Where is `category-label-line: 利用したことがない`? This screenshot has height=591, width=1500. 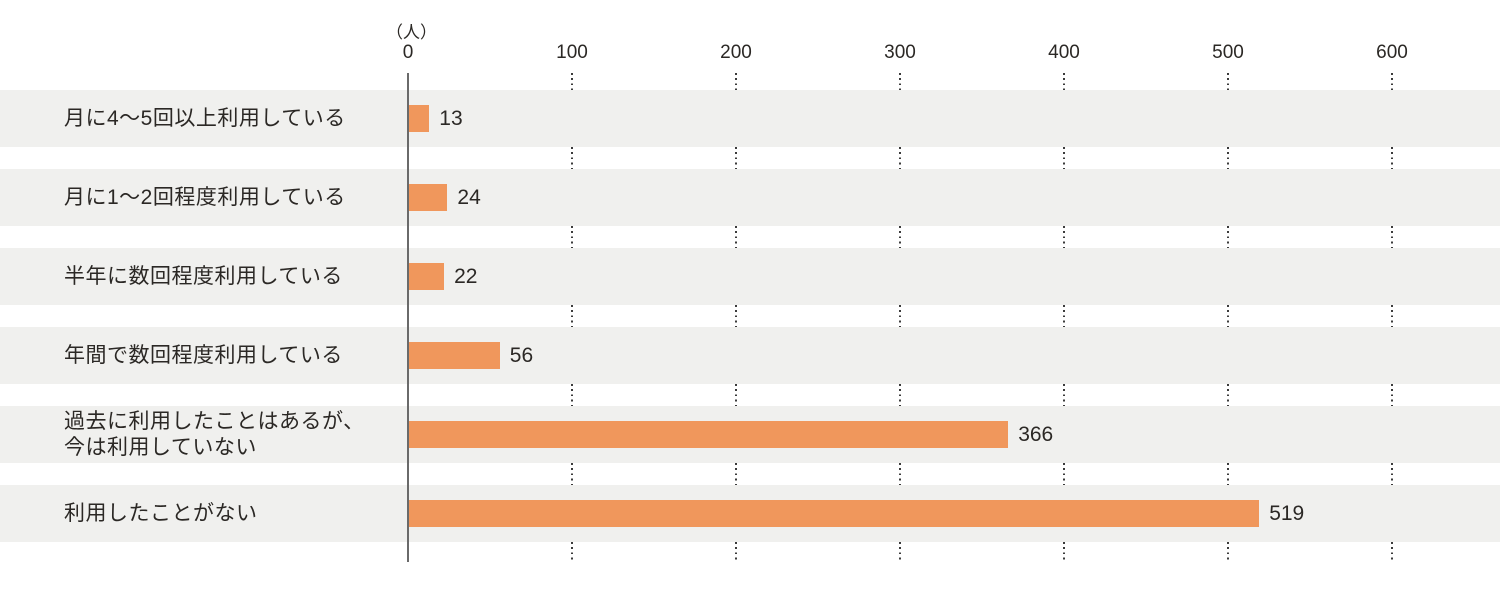 category-label-line: 利用したことがない is located at coordinates (161, 513).